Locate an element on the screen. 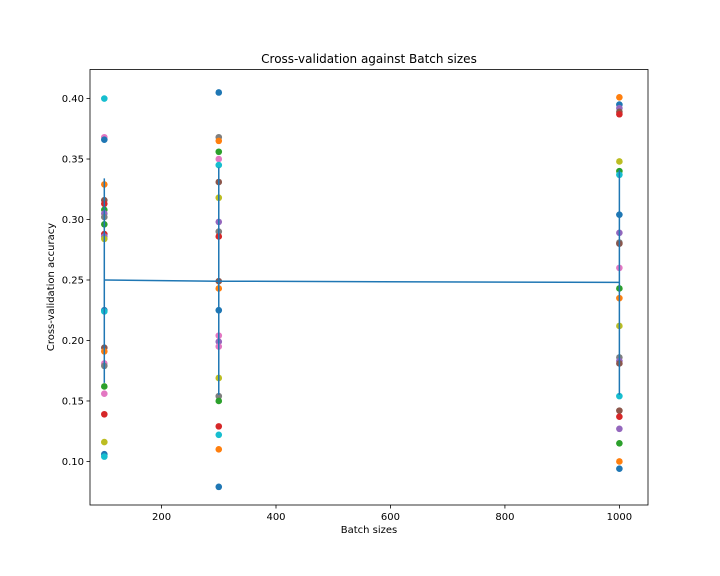 Image resolution: width=720 pixels, height=576 pixels. y-tick-label: 0.10 is located at coordinates (73, 462).